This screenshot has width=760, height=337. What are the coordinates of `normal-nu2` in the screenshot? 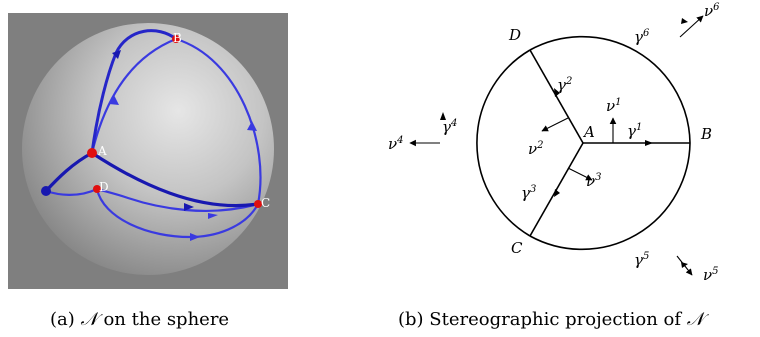 It's located at (555, 124).